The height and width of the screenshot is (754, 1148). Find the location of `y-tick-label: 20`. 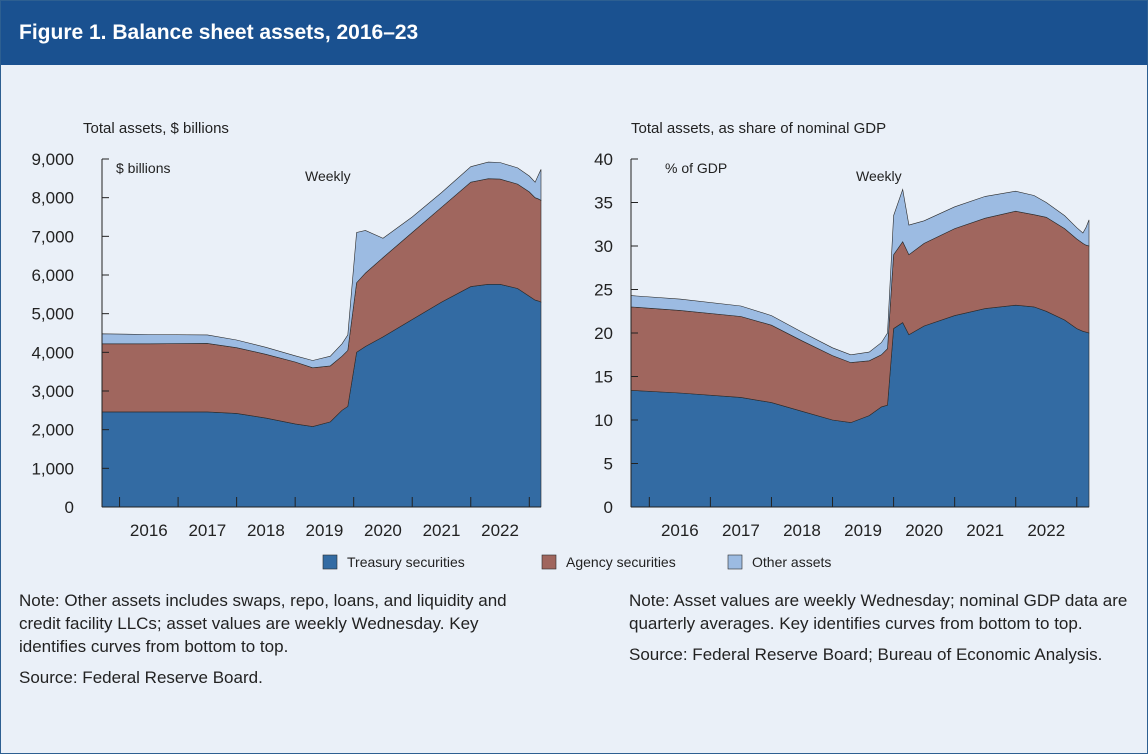

y-tick-label: 20 is located at coordinates (603, 333).